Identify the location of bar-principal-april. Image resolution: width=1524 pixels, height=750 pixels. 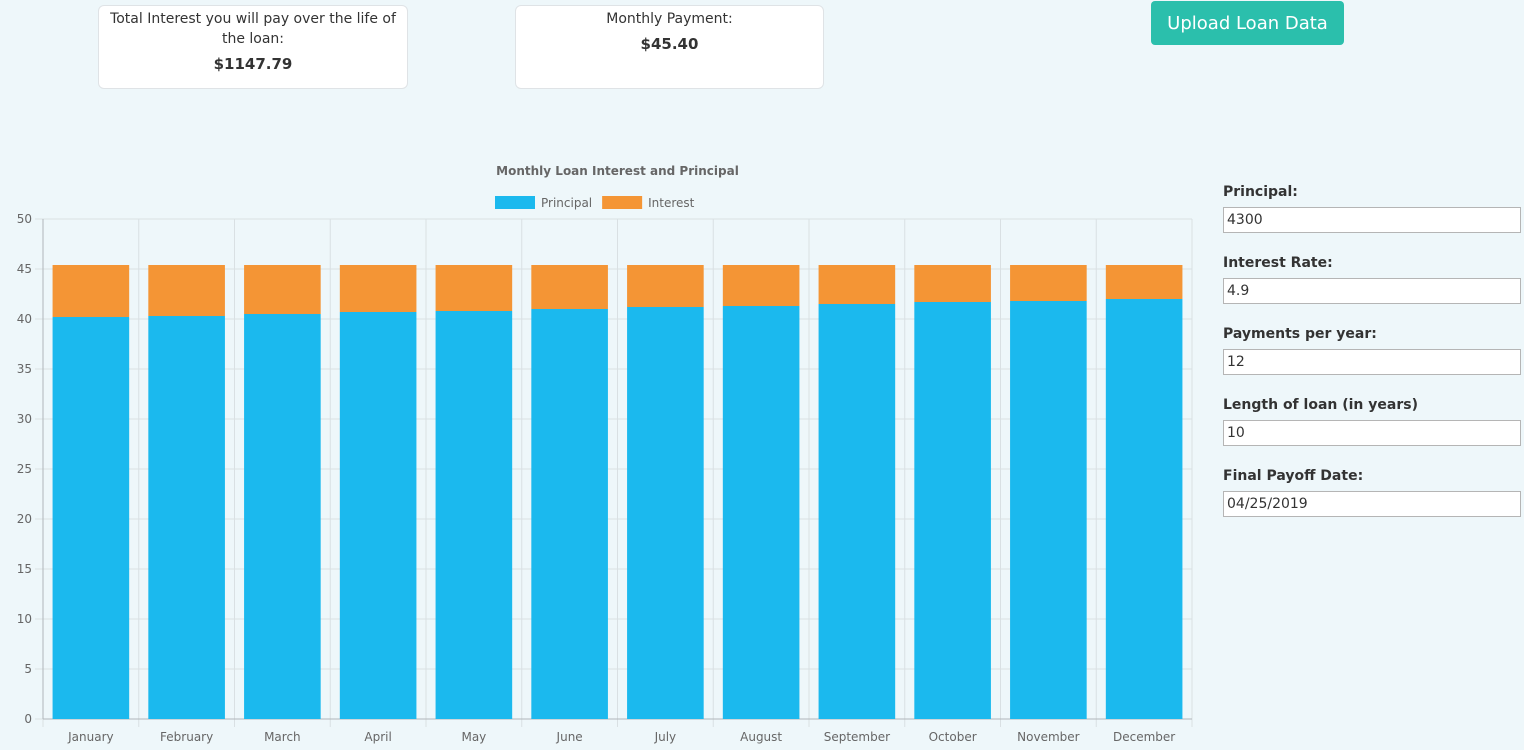
(378, 515).